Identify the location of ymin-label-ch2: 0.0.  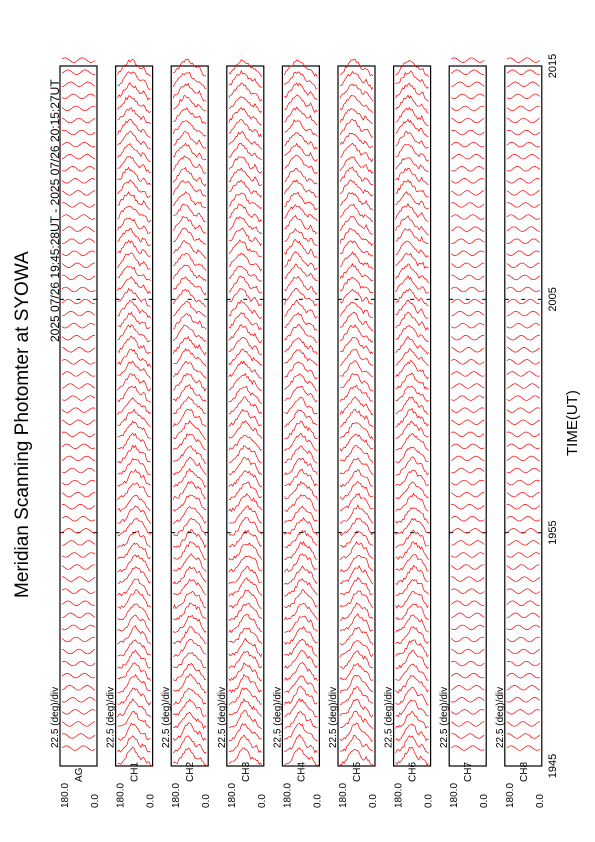
(206, 801).